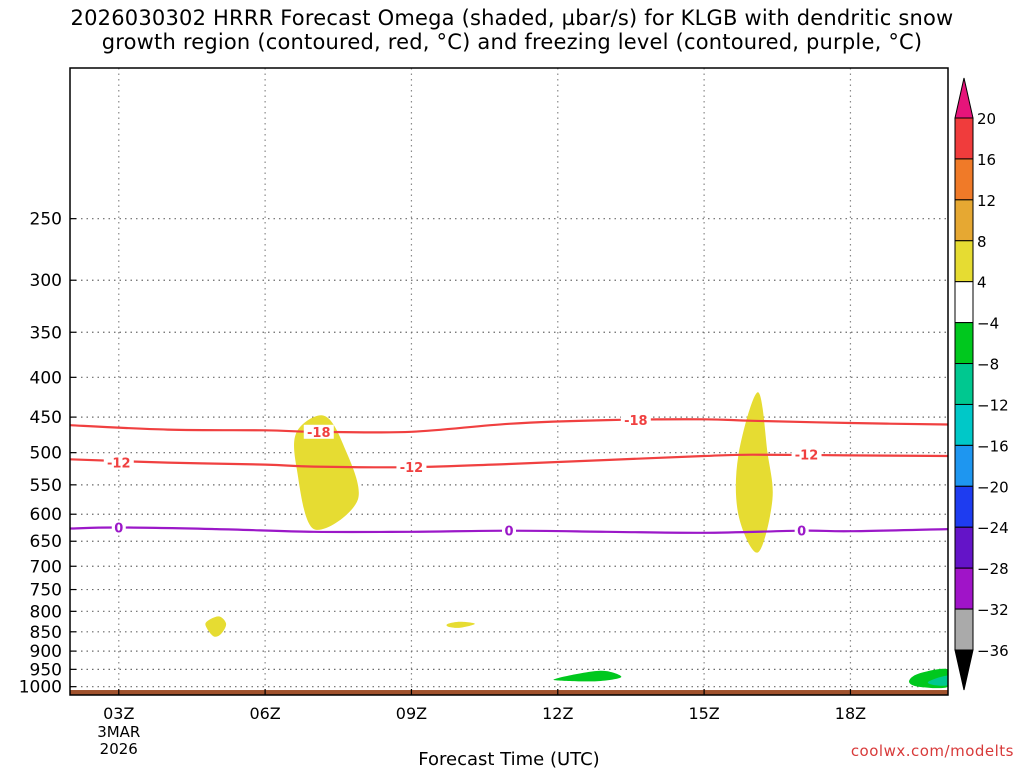 The image size is (1024, 768). Describe the element at coordinates (119, 749) in the screenshot. I see `x-tick-year-label: 2026` at that location.